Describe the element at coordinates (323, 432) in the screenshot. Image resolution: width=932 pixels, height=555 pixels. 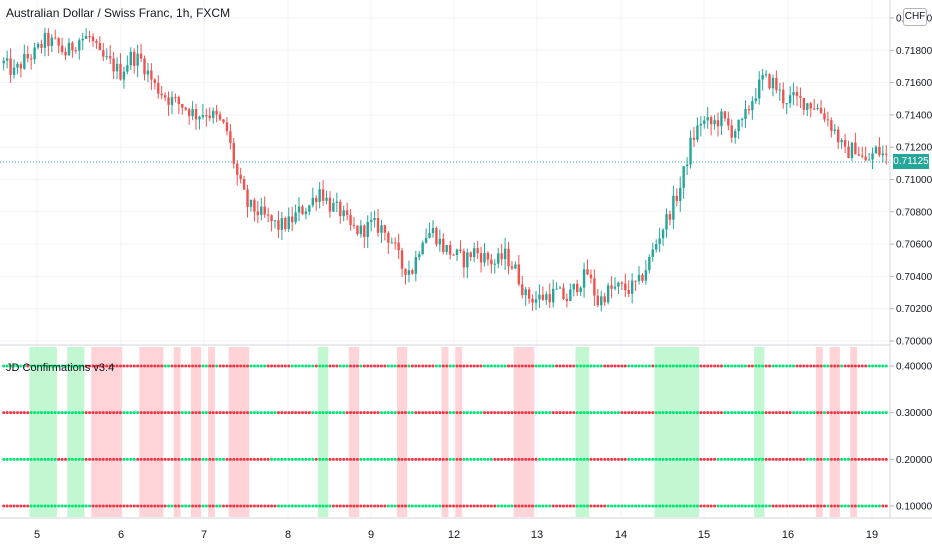
I see `green-signal-band` at that location.